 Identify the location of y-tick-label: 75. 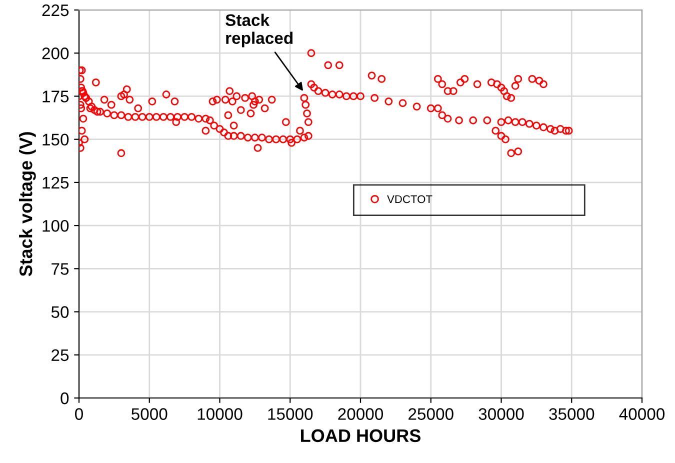
(60, 269).